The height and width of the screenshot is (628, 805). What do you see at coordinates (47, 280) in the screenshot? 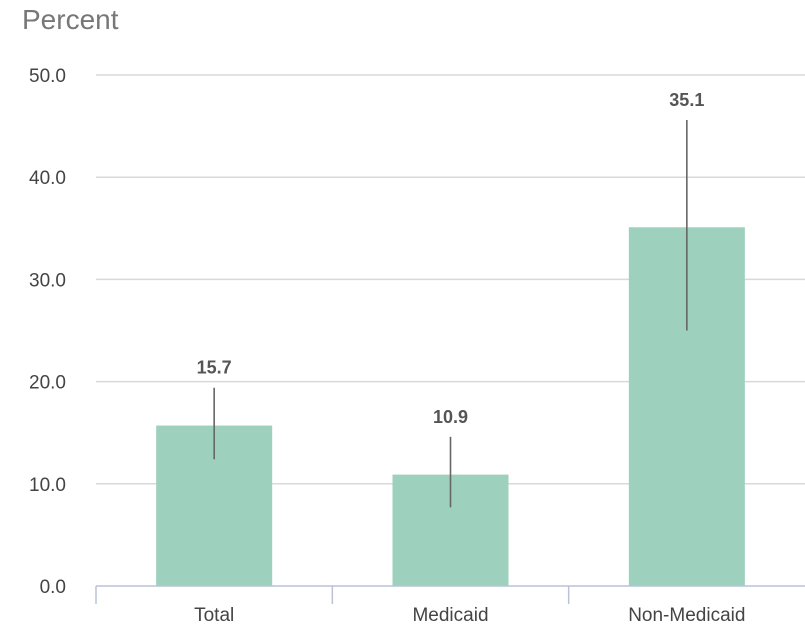
I see `y-tick-label: 30.0` at bounding box center [47, 280].